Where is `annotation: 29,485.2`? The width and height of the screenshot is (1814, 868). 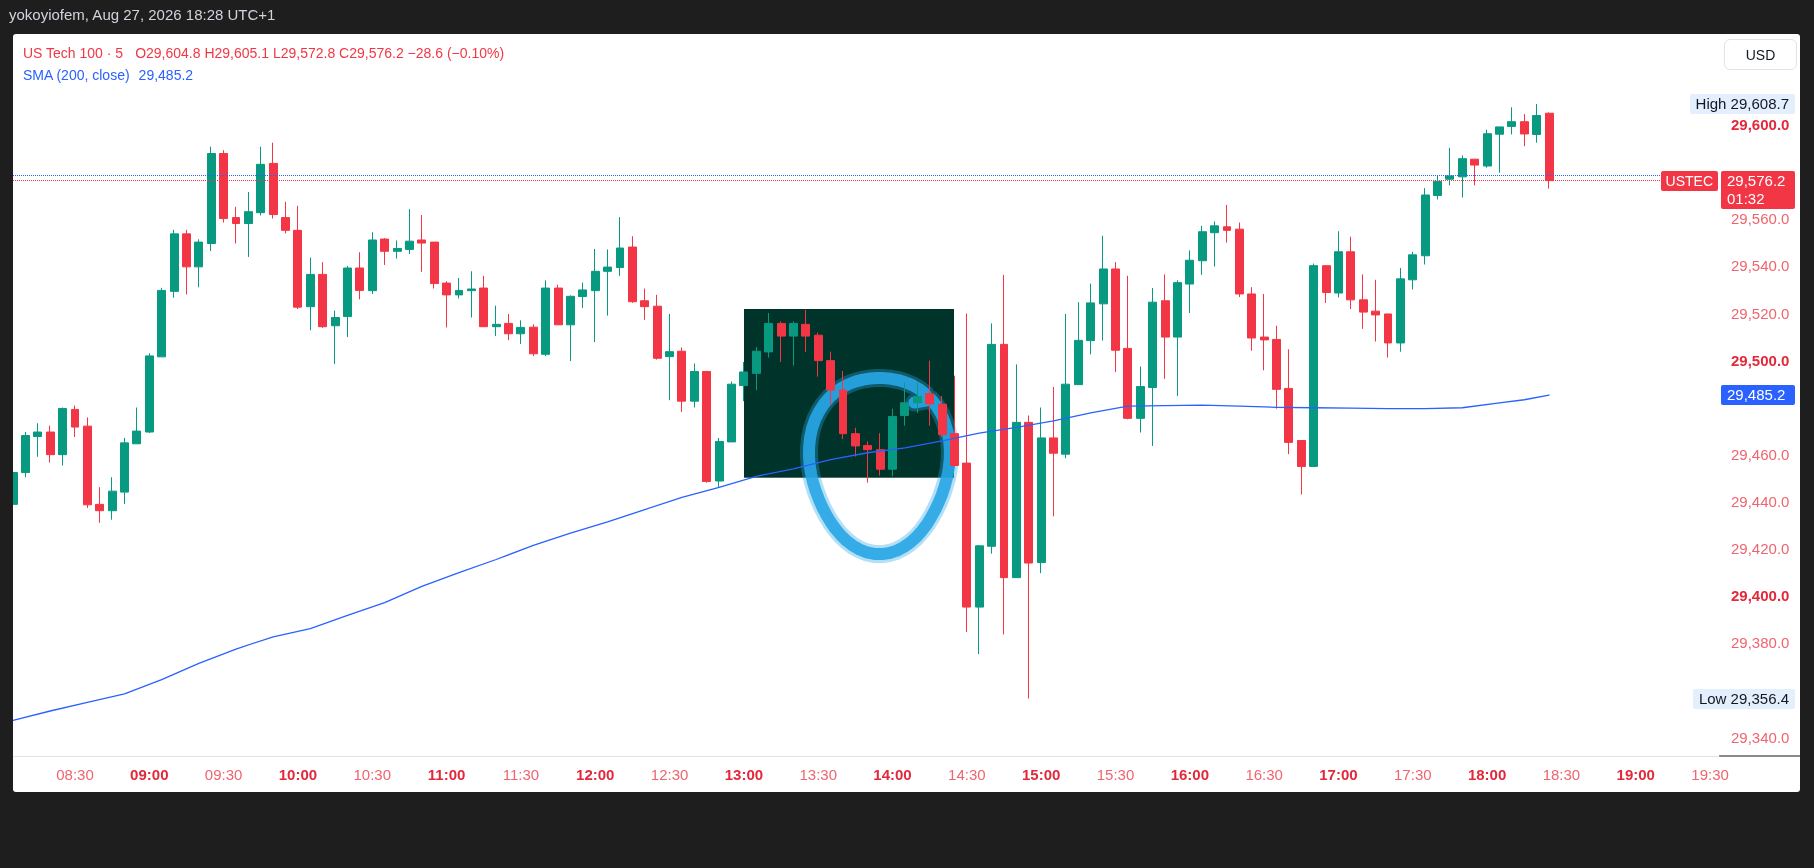 annotation: 29,485.2 is located at coordinates (166, 75).